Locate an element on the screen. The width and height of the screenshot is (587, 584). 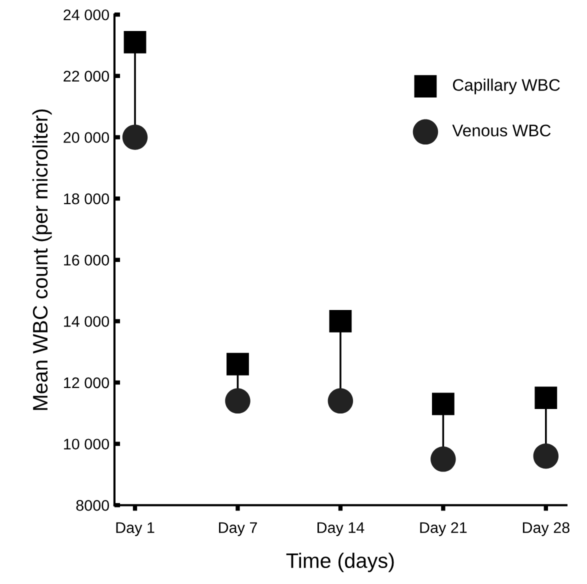
y-tick-label: 20 000 is located at coordinates (87, 137).